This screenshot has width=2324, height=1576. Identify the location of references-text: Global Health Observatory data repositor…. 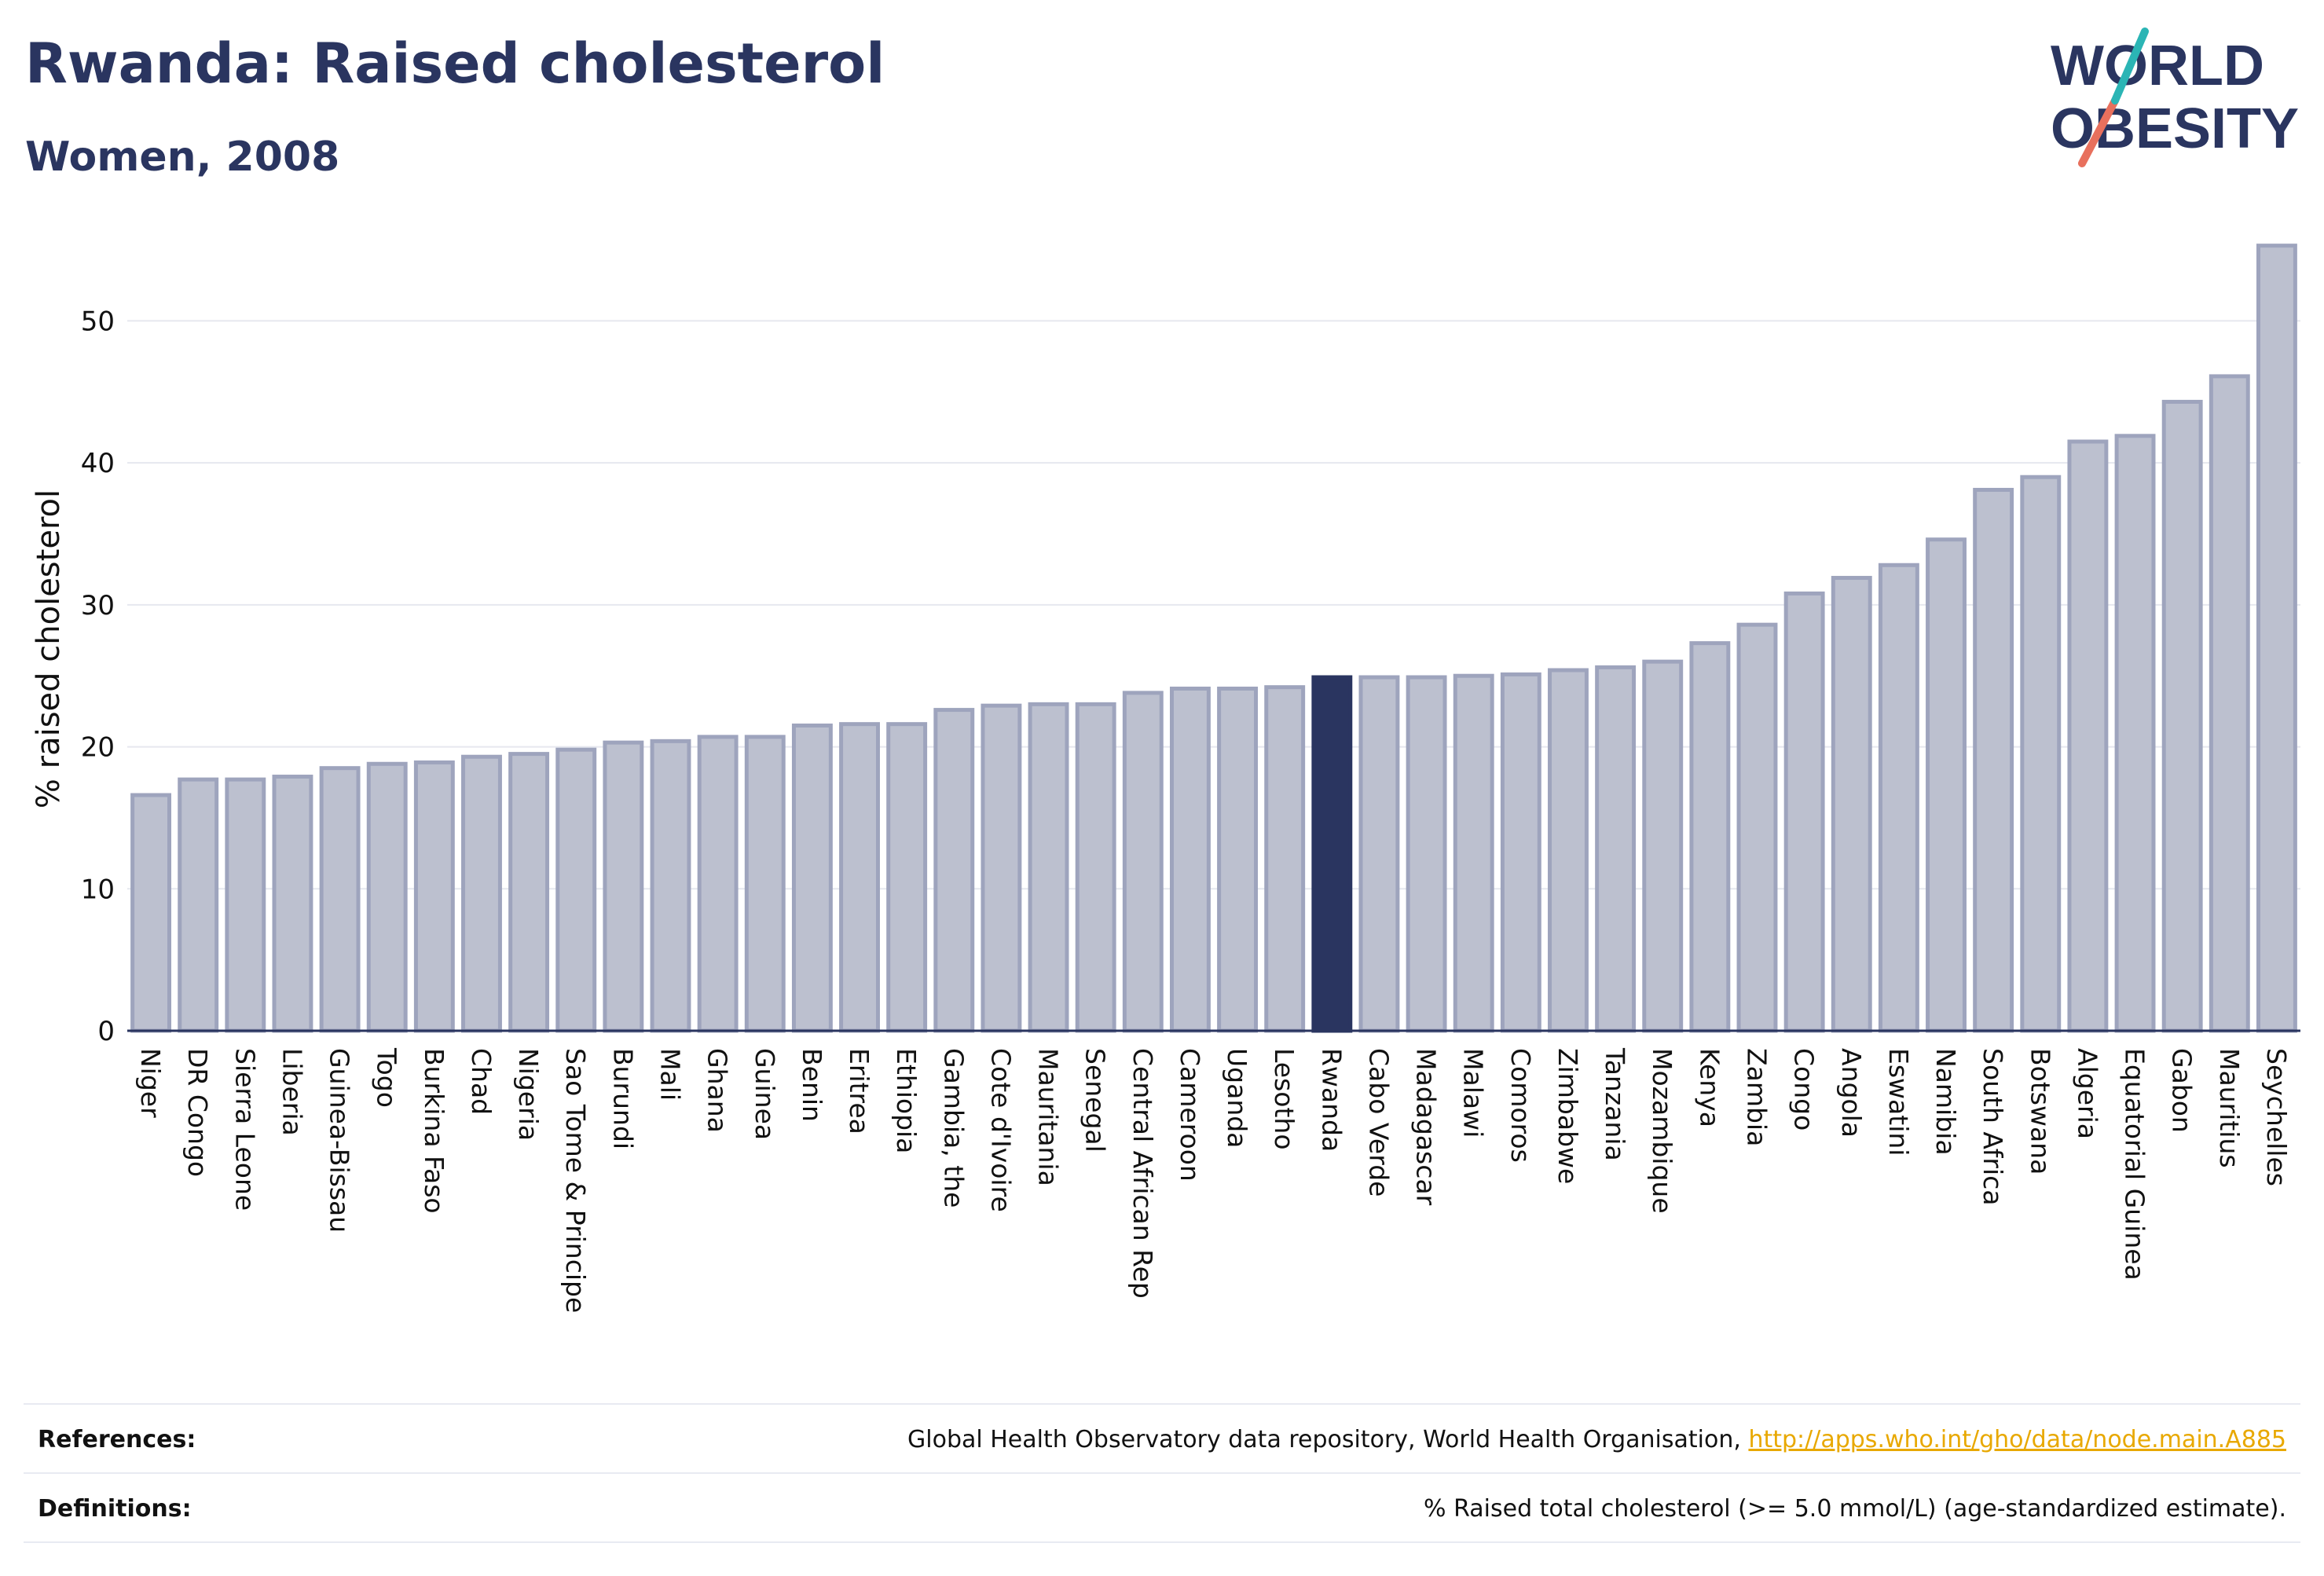
(1328, 1439).